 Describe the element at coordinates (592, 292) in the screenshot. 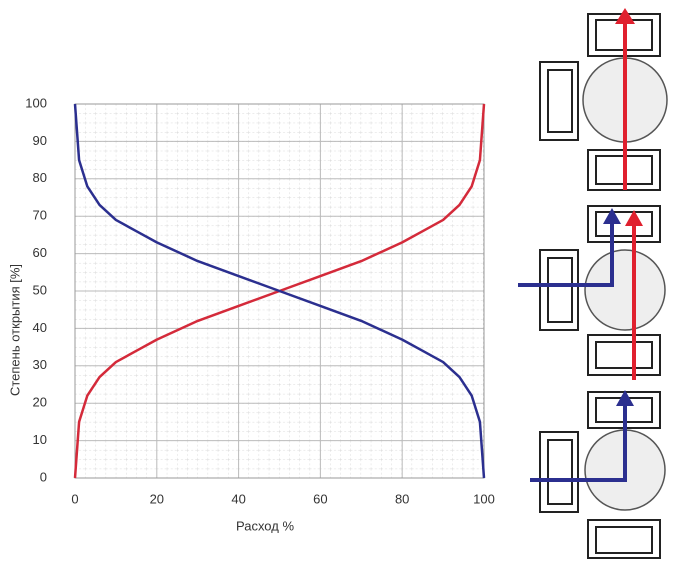

I see `valve-middle` at that location.